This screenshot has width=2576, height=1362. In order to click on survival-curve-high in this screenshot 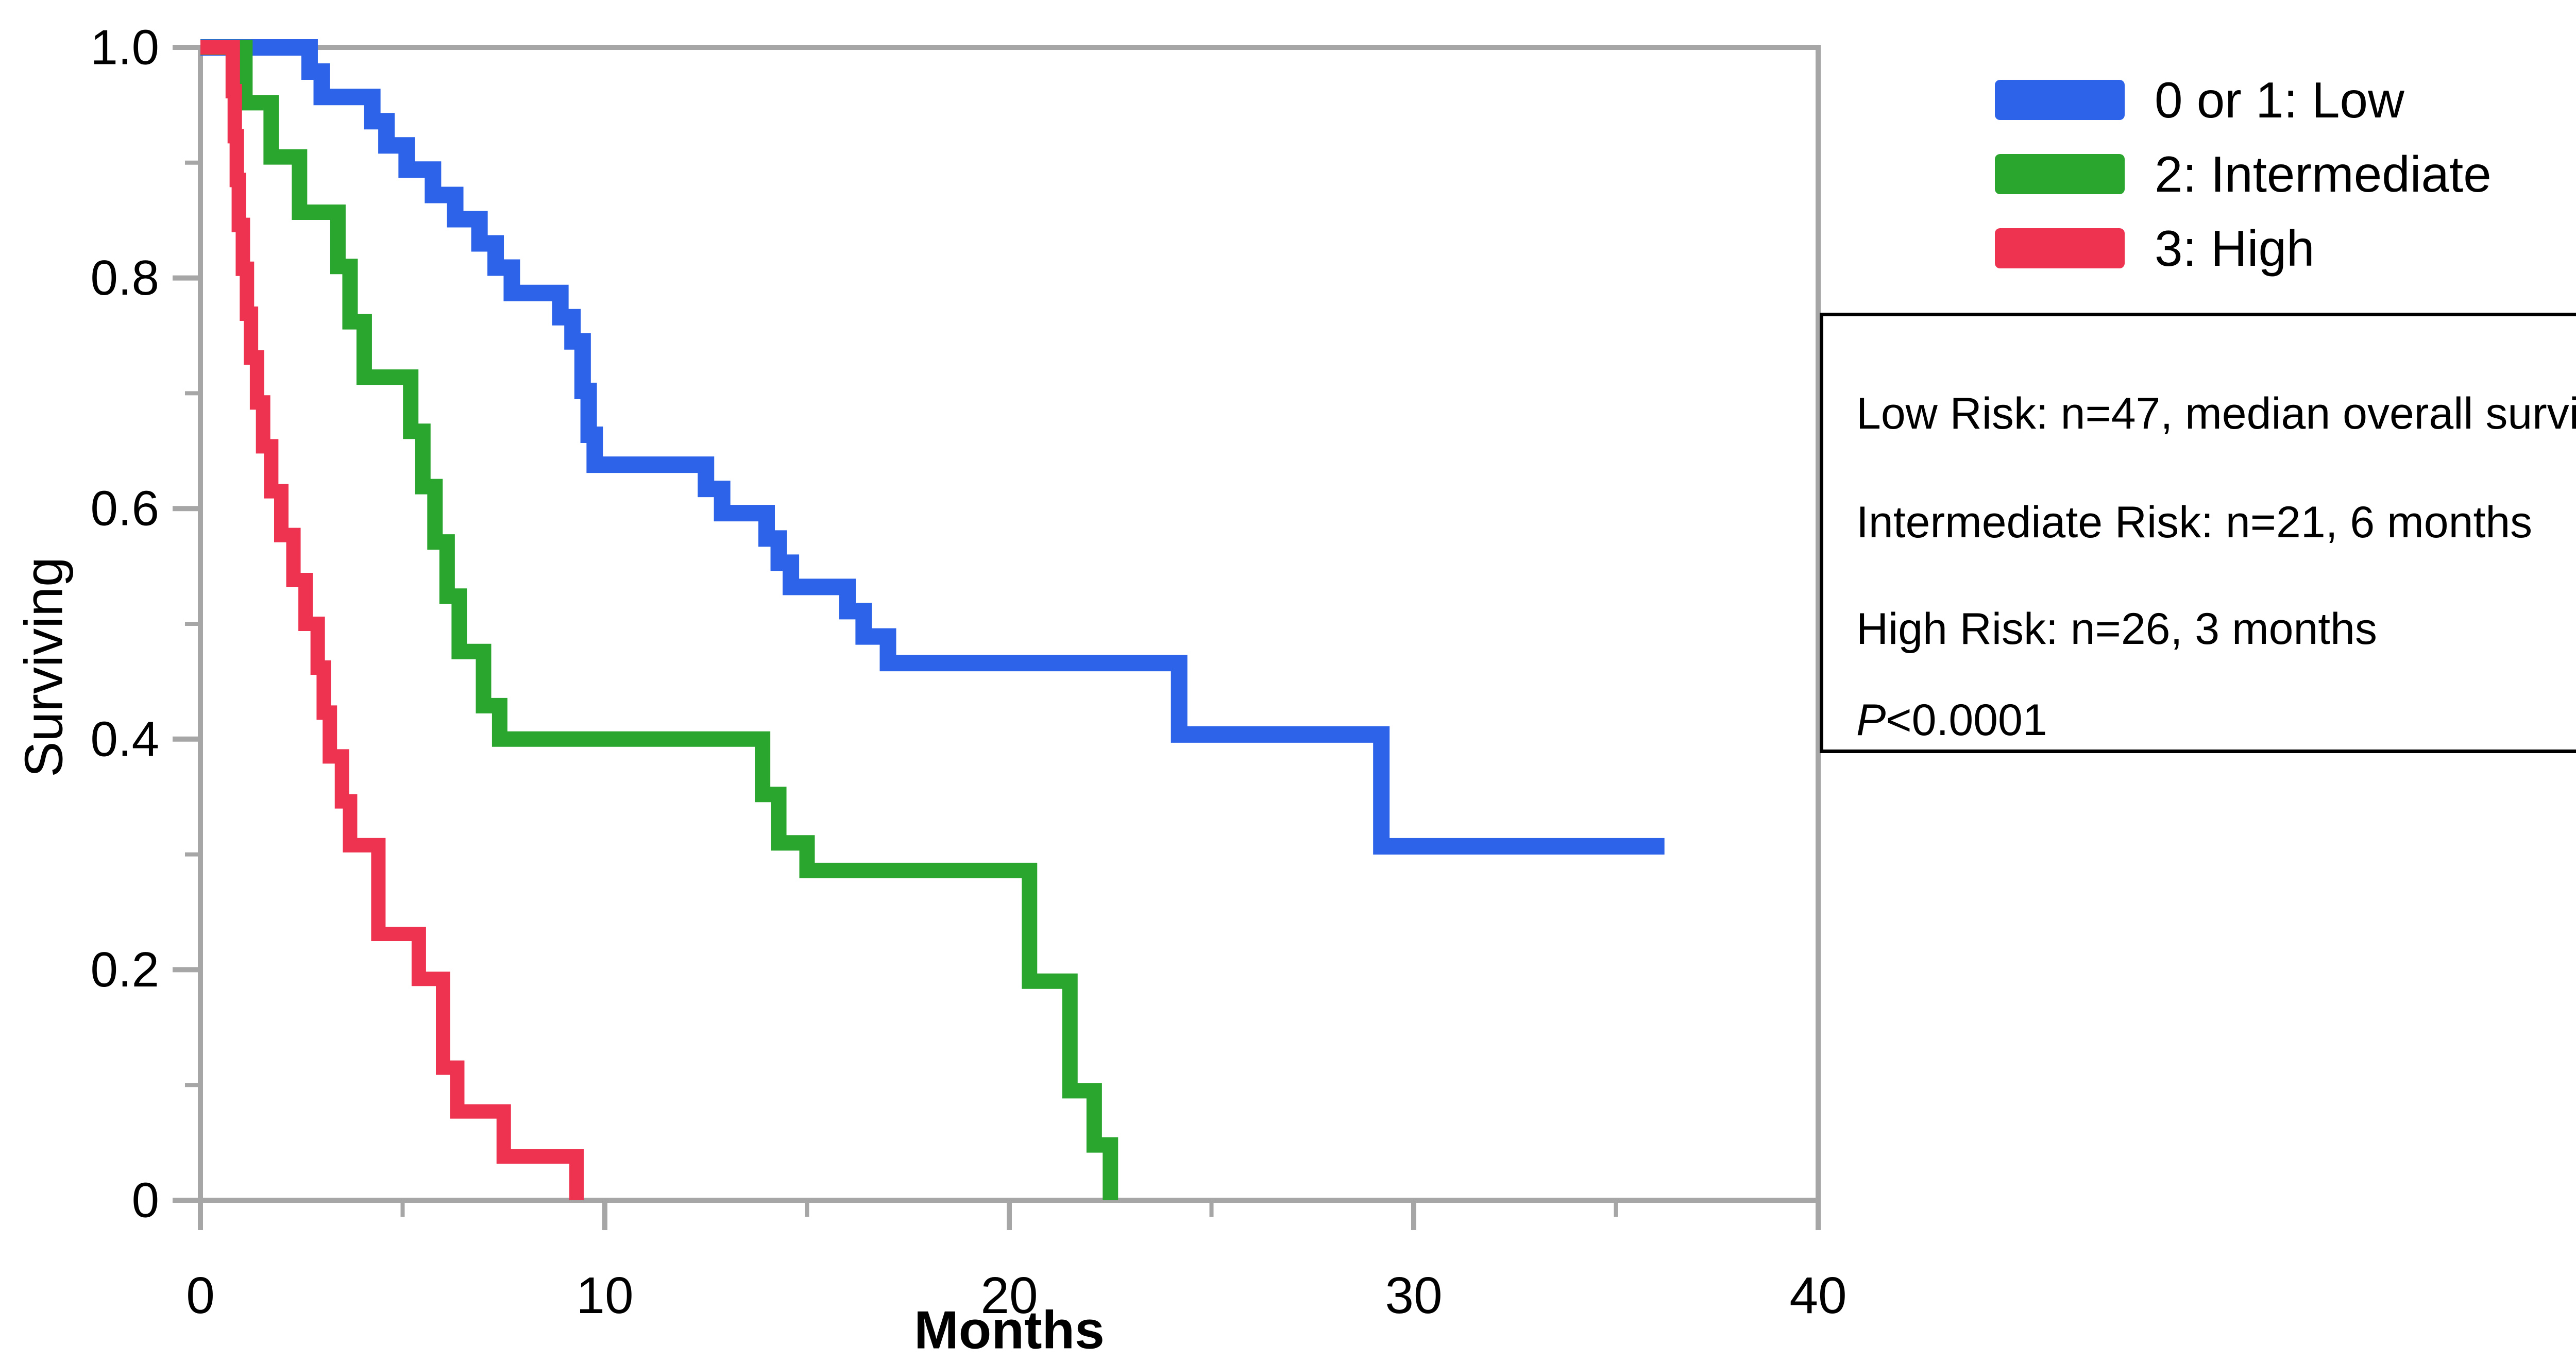, I will do `click(392, 620)`.